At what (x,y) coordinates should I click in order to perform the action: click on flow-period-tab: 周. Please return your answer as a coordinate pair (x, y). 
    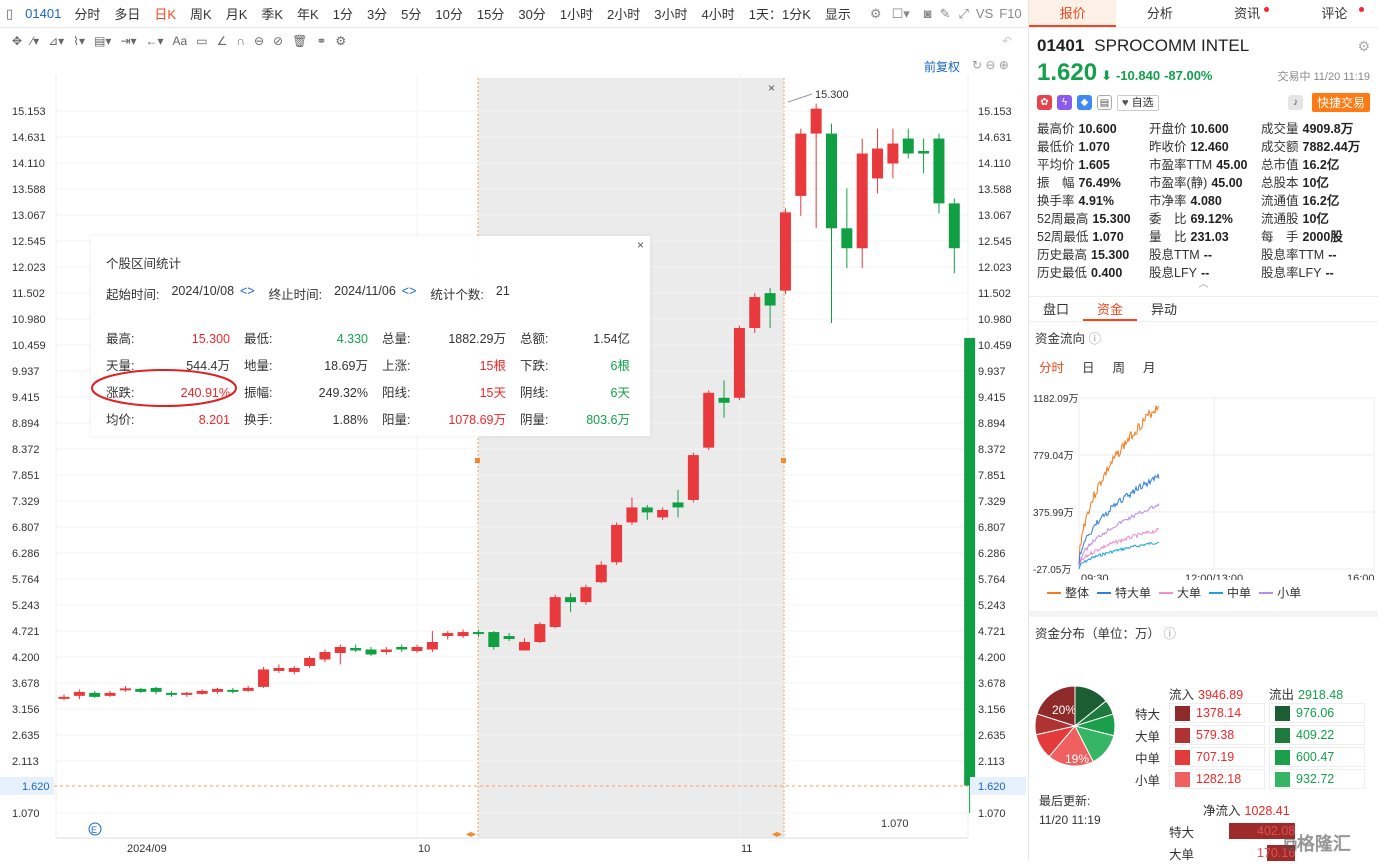
    Looking at the image, I should click on (1119, 368).